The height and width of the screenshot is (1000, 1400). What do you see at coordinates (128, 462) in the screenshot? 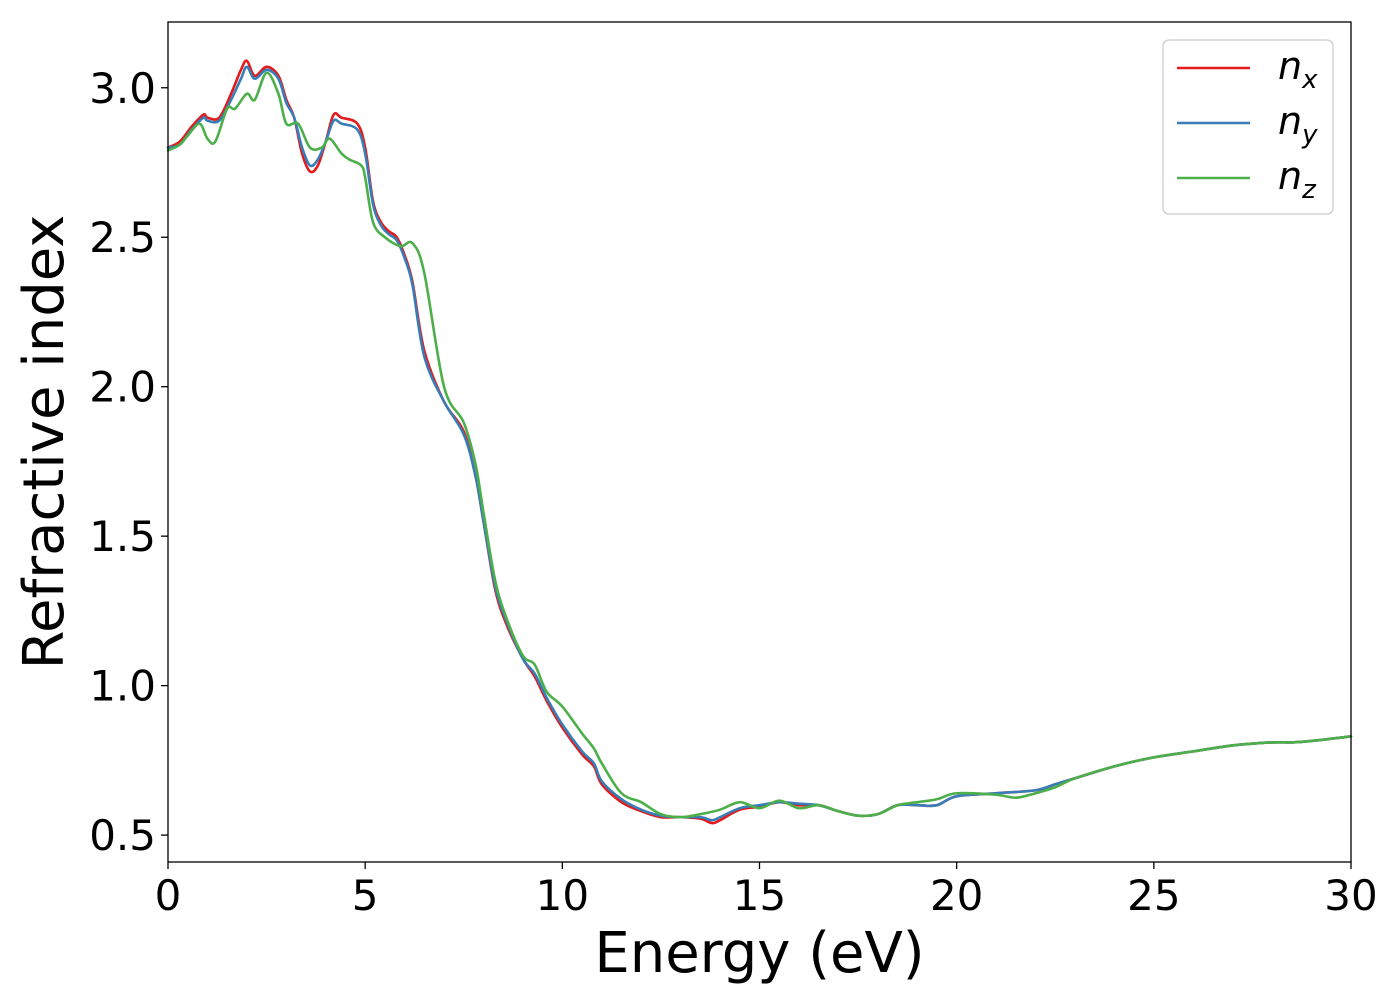
I see `y-axis-ticks: 0.5 1.0 1.5 2.0 2.5 3.0` at bounding box center [128, 462].